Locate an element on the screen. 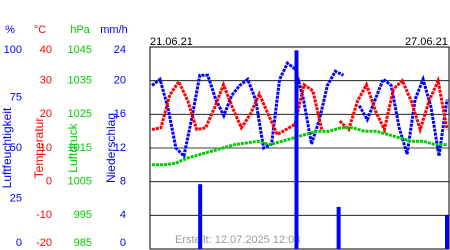  y-tick-label: 1045 is located at coordinates (80, 50).